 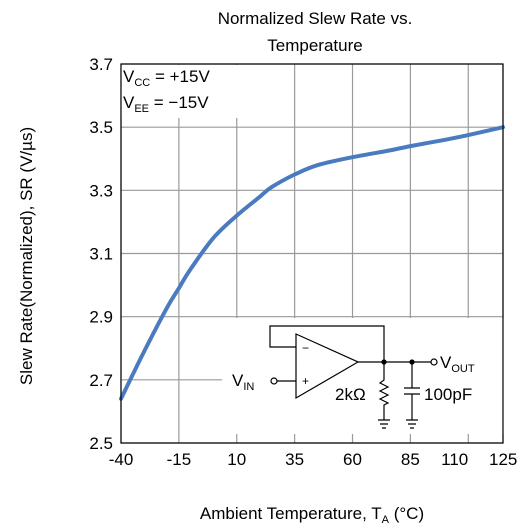 I want to click on capacitor-symbol, so click(x=412, y=391).